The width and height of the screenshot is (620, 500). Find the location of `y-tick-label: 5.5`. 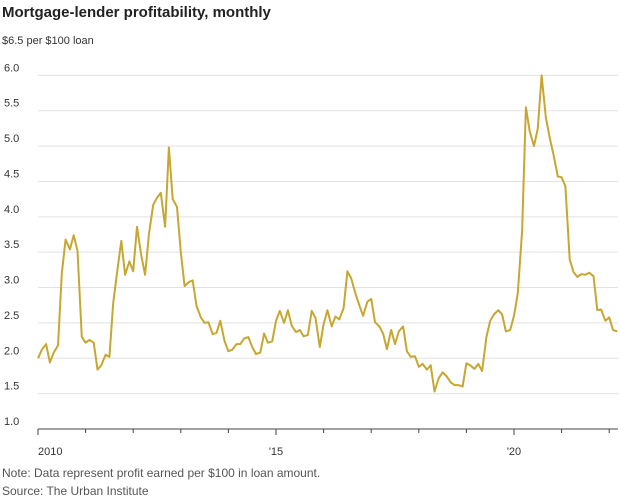

y-tick-label: 5.5 is located at coordinates (11, 104).